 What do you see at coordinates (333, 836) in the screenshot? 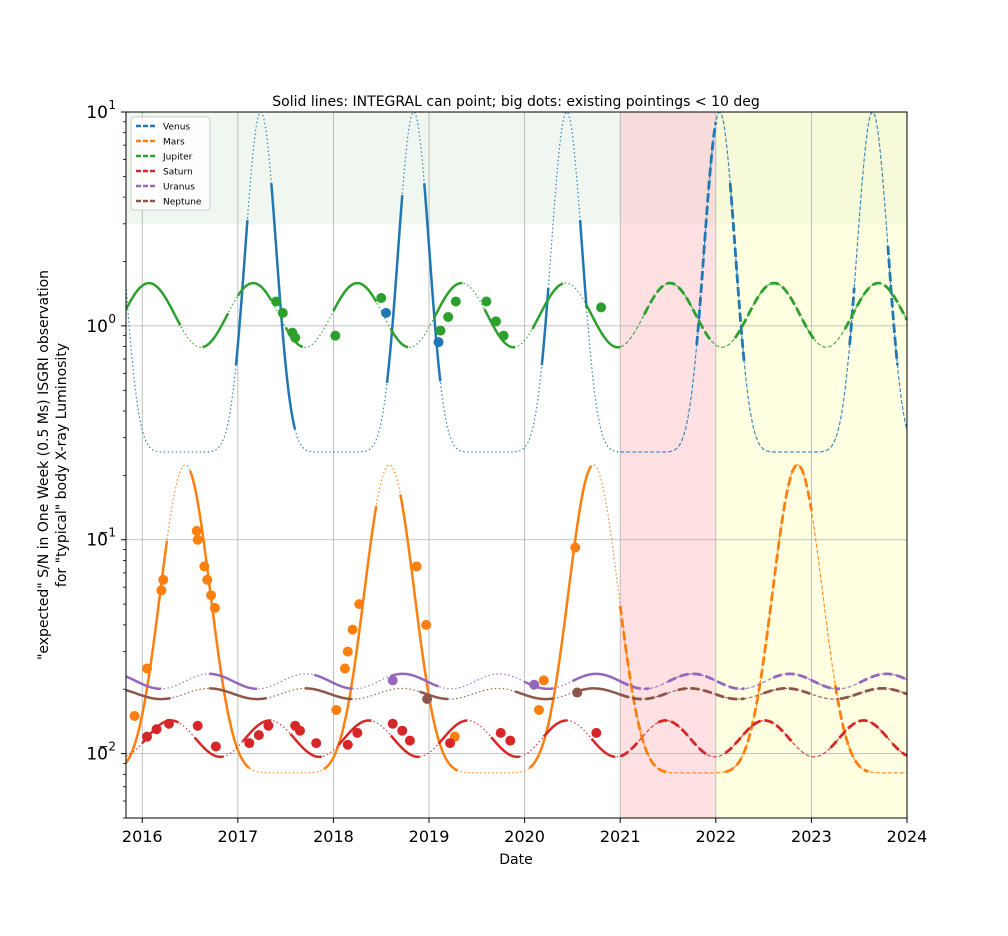
I see `x-tick-label: 2018` at bounding box center [333, 836].